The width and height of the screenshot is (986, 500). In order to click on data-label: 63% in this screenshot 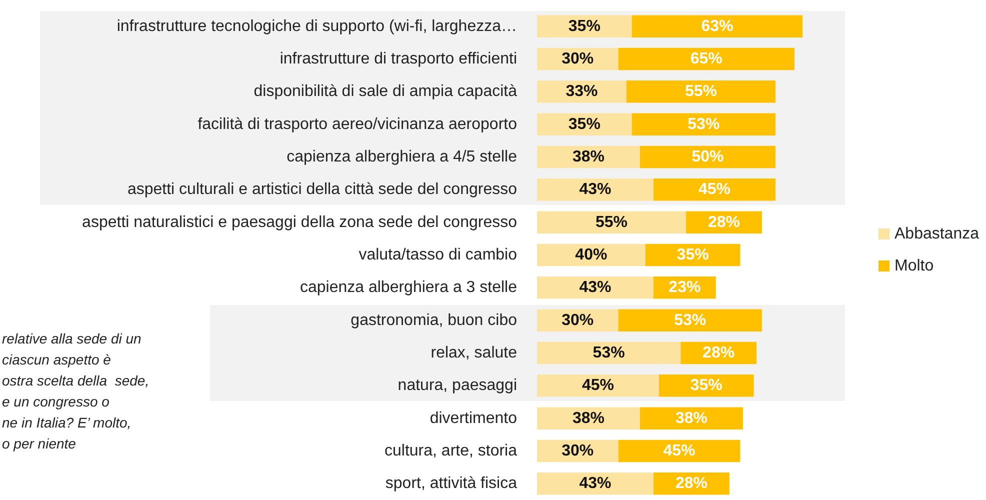, I will do `click(717, 26)`.